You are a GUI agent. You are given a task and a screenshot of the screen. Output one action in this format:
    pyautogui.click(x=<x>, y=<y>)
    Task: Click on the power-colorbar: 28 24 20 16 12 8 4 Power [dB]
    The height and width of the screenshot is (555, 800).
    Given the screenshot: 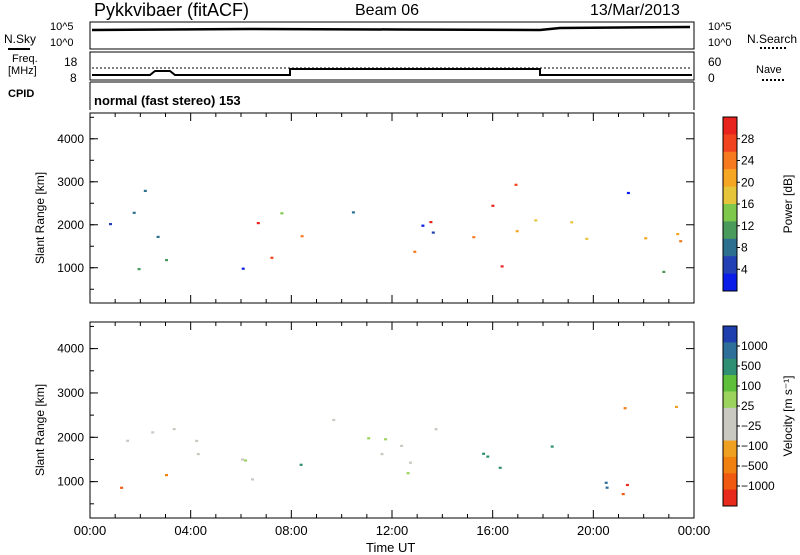 What is the action you would take?
    pyautogui.click(x=758, y=204)
    